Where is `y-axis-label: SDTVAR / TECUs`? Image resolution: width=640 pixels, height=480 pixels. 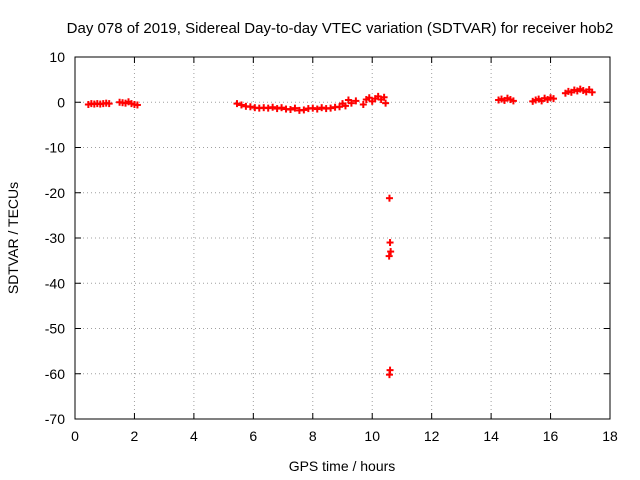 y-axis-label: SDTVAR / TECUs is located at coordinates (13, 238).